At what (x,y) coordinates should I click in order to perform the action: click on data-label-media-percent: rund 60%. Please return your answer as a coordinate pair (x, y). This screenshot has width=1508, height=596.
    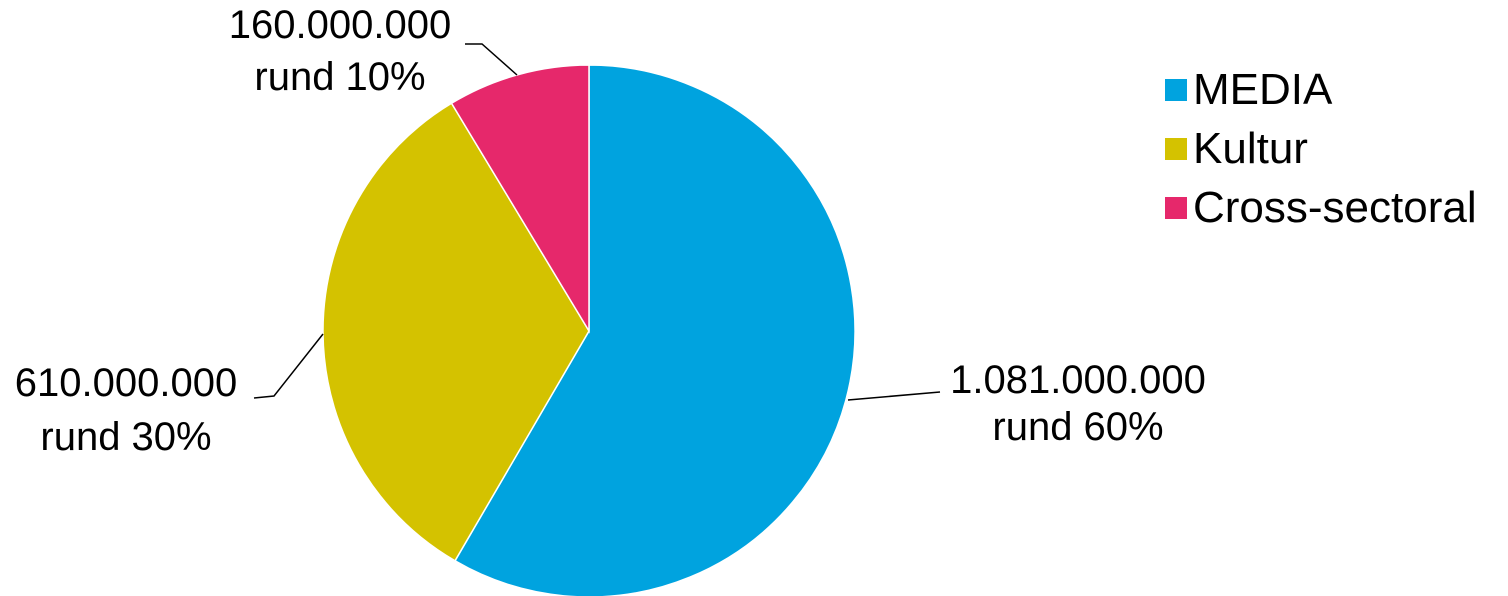
    Looking at the image, I should click on (1077, 427).